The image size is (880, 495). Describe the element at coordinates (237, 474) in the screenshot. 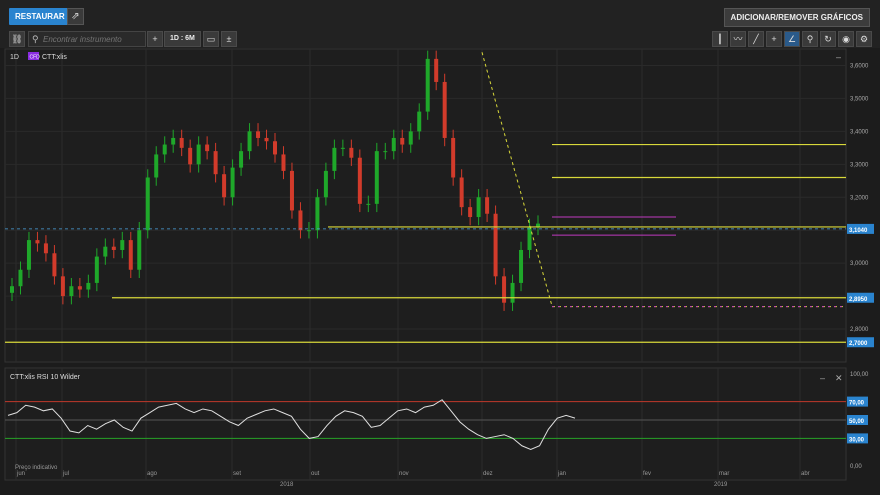

I see `x-tick-label: set` at that location.